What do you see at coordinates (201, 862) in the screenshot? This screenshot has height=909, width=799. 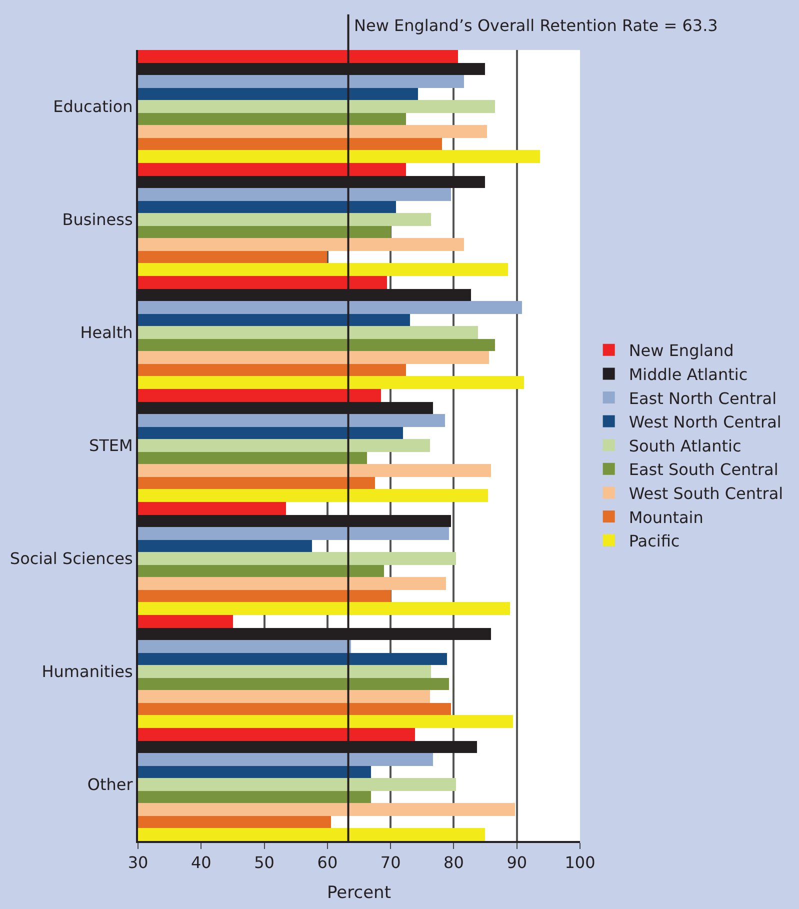 I see `x-tick-label: 40` at bounding box center [201, 862].